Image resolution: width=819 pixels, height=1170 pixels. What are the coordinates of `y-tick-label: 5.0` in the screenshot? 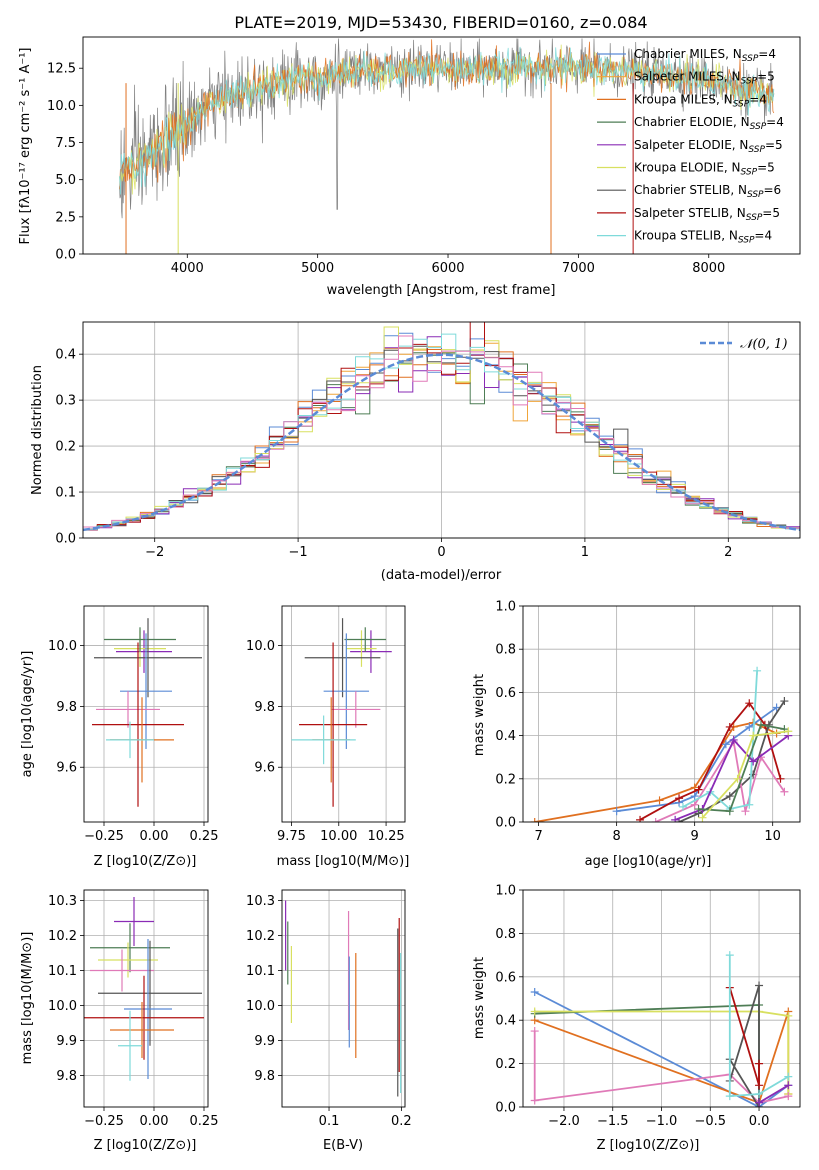 It's located at (65, 180).